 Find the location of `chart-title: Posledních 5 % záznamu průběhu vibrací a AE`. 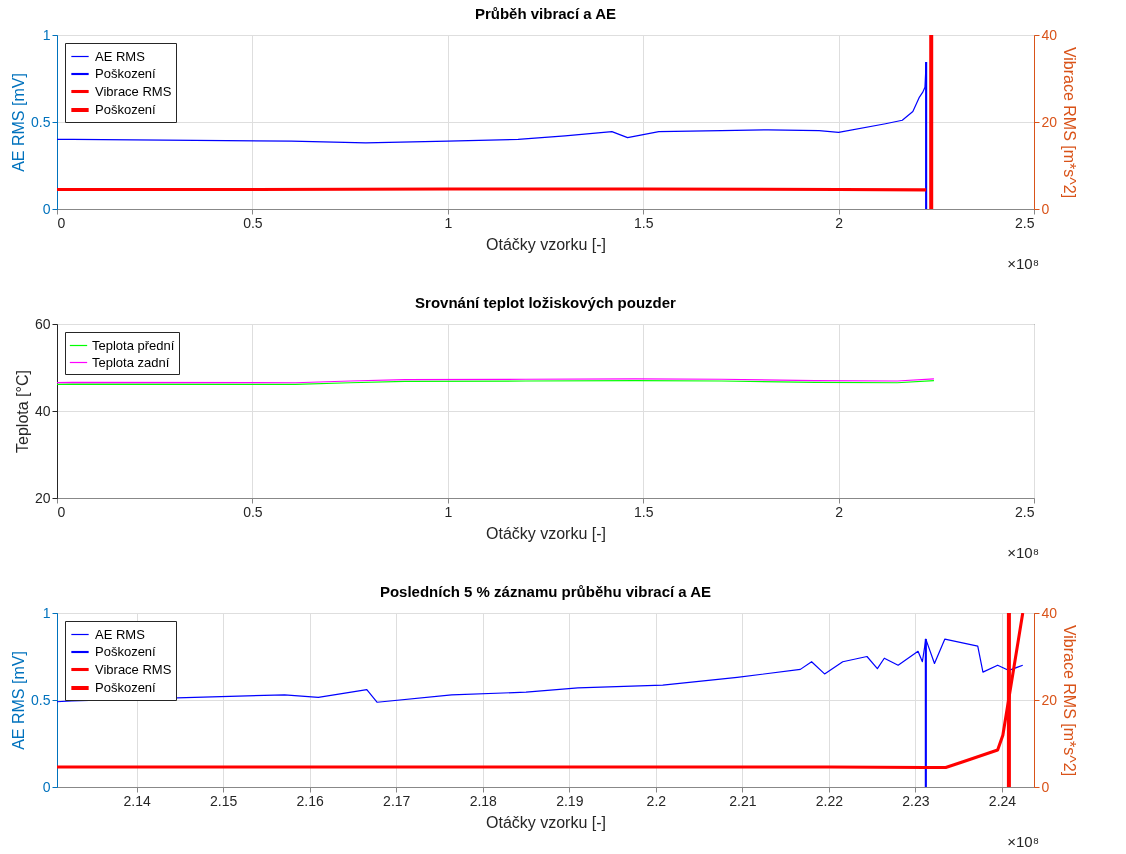

chart-title: Posledních 5 % záznamu průběhu vibrací a AE is located at coordinates (545, 591).